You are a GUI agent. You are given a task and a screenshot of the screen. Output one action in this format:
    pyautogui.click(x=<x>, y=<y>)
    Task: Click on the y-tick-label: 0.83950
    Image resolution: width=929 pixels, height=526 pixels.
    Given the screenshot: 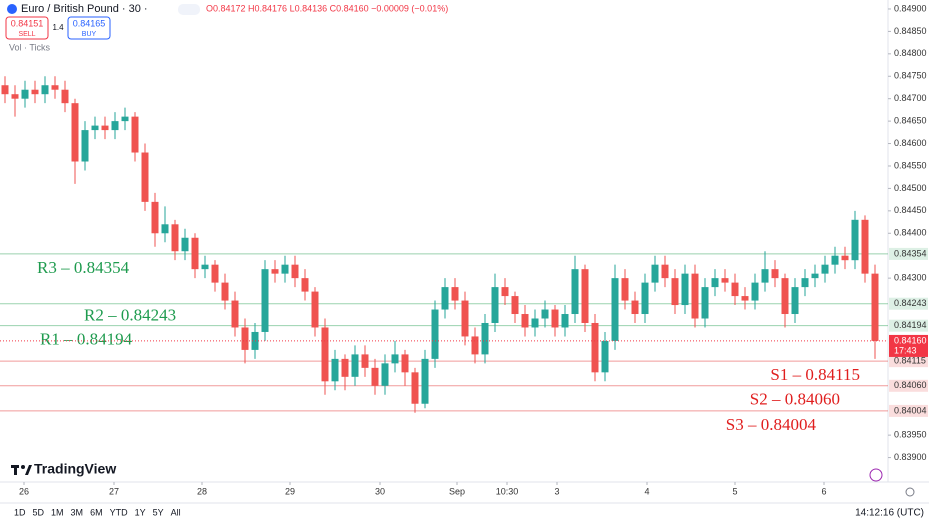 What is the action you would take?
    pyautogui.click(x=910, y=435)
    